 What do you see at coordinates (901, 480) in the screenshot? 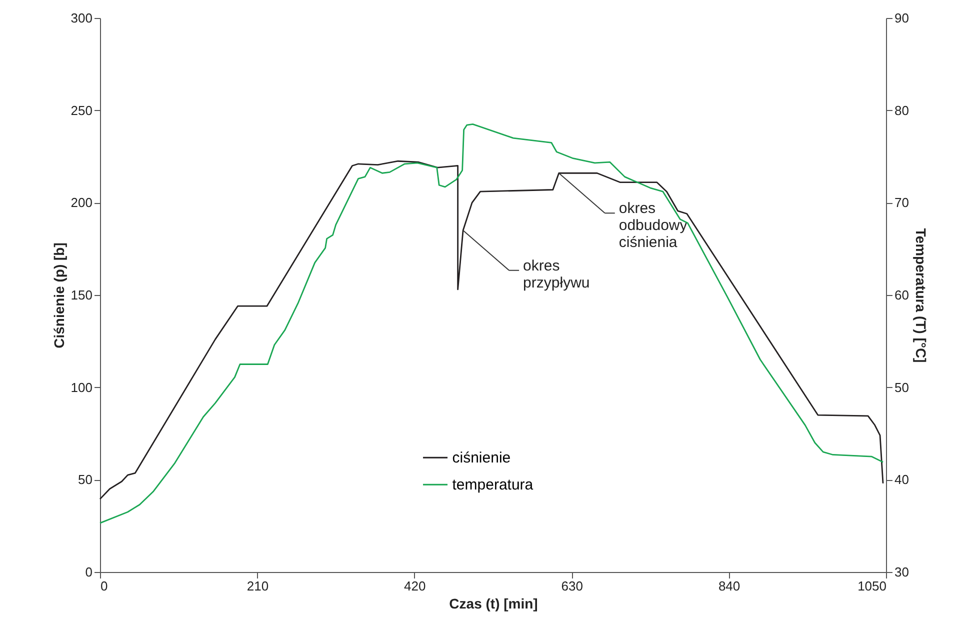
I see `y2-tick-label: 40` at bounding box center [901, 480].